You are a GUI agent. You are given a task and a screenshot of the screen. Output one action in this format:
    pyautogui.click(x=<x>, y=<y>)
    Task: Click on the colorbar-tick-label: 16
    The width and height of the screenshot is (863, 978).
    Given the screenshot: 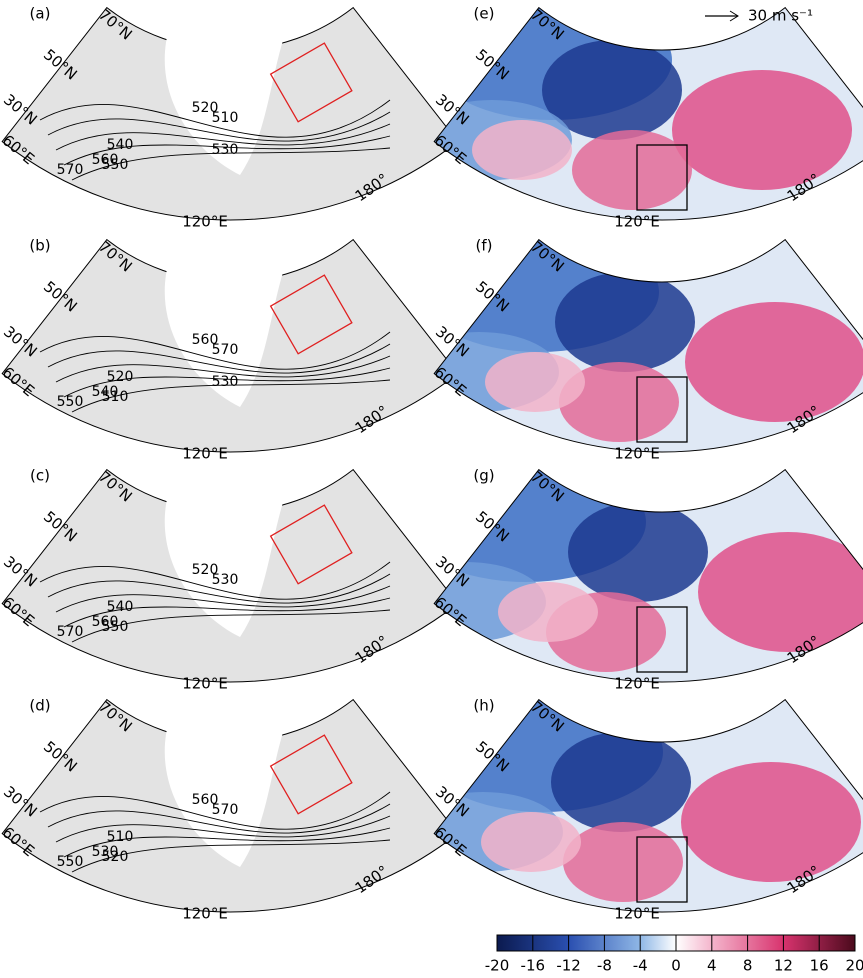 What is the action you would take?
    pyautogui.click(x=819, y=966)
    